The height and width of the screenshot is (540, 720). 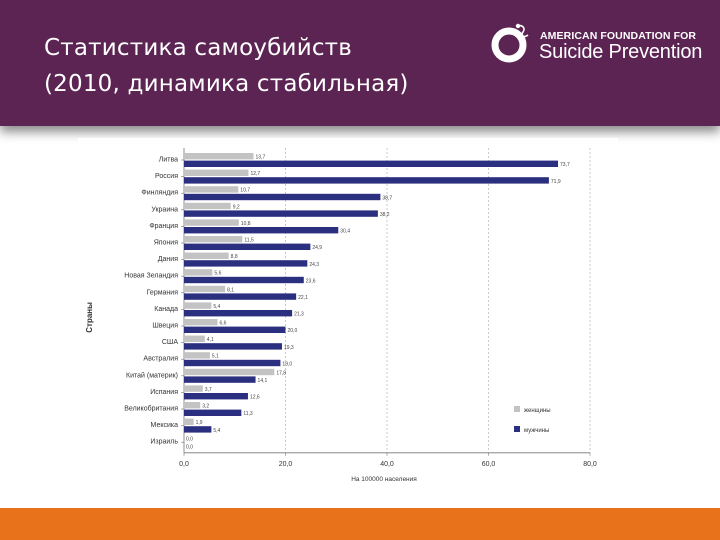 I want to click on data-label-men: 20,0, so click(x=293, y=331).